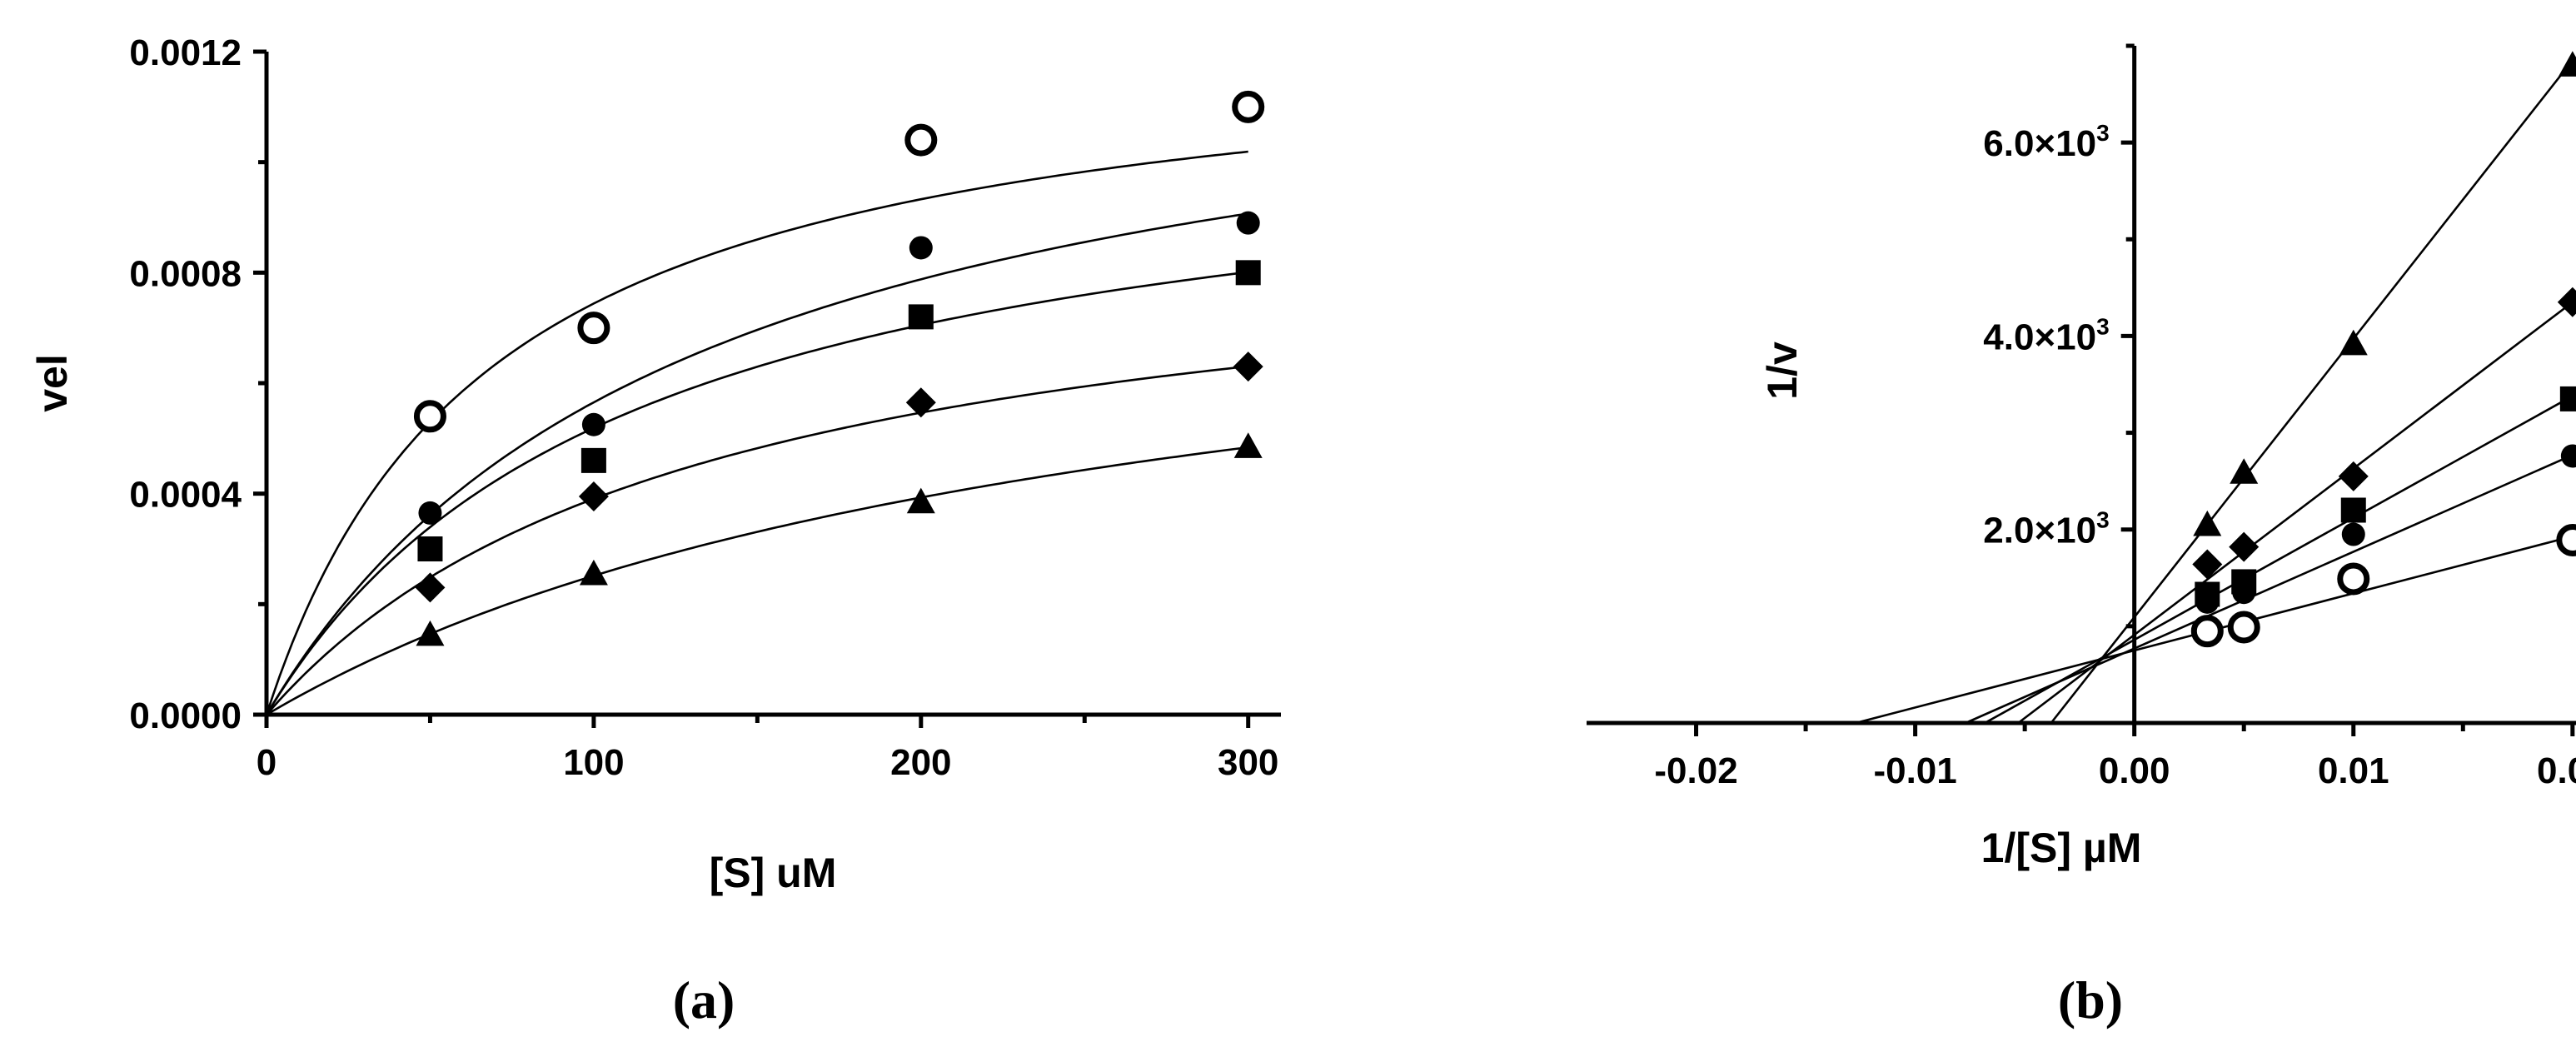 The image size is (2576, 1042). Describe the element at coordinates (2353, 770) in the screenshot. I see `panel-b-x-tick-label: 0.01` at that location.